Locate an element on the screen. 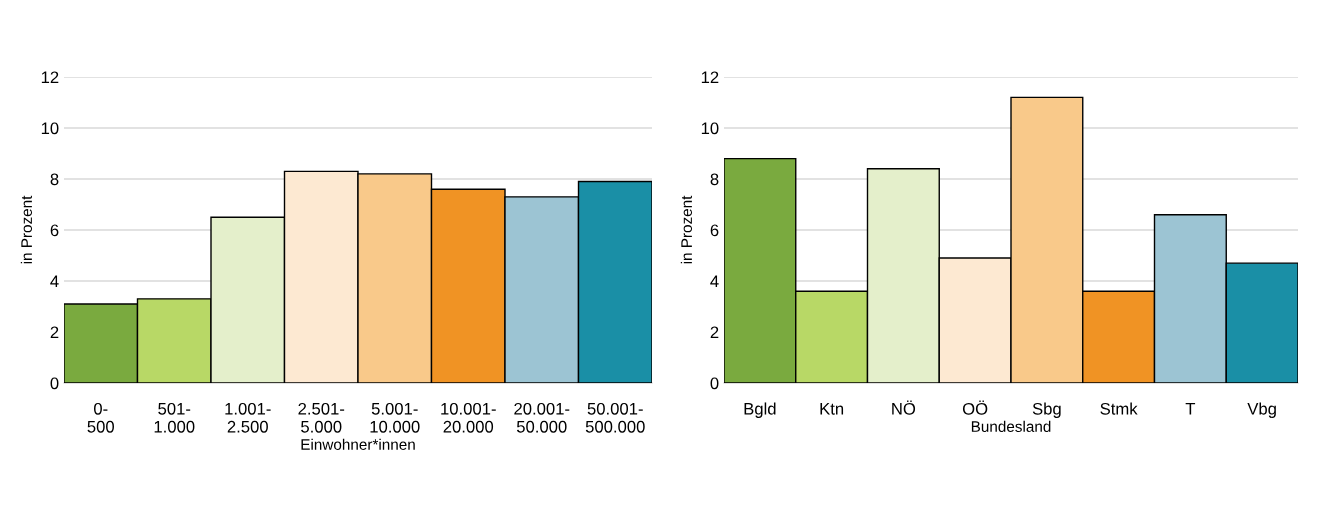 The width and height of the screenshot is (1319, 506). x-tick-label: Stmk is located at coordinates (1119, 408).